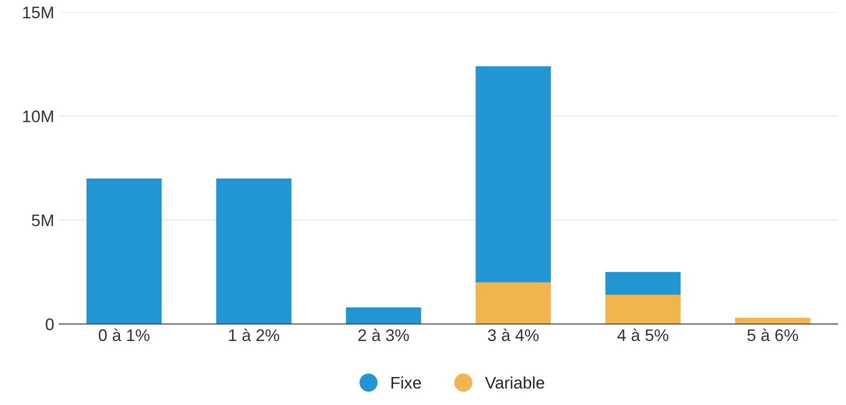  I want to click on x-tick-label: 1 à 2%, so click(254, 335).